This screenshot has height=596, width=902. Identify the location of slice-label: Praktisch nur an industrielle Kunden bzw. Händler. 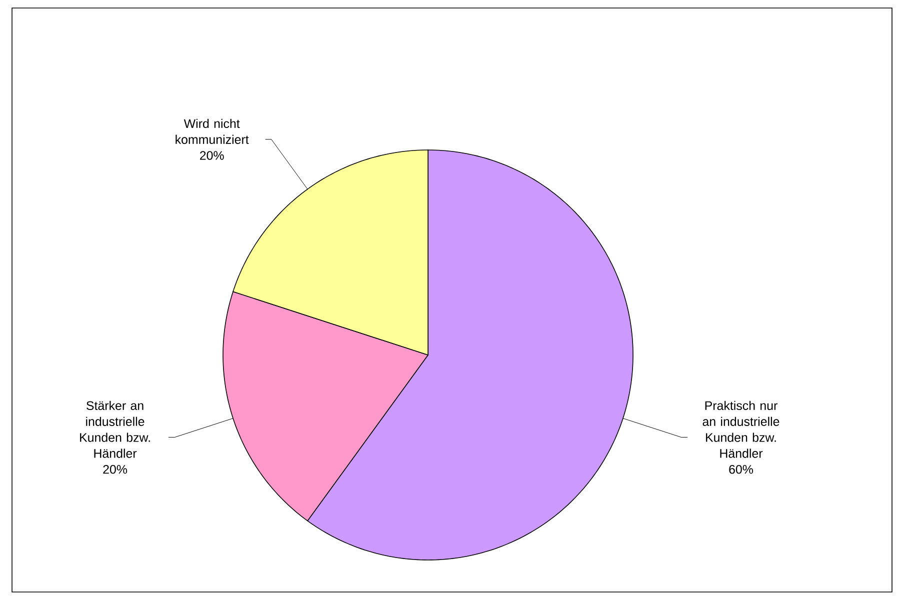
(741, 429).